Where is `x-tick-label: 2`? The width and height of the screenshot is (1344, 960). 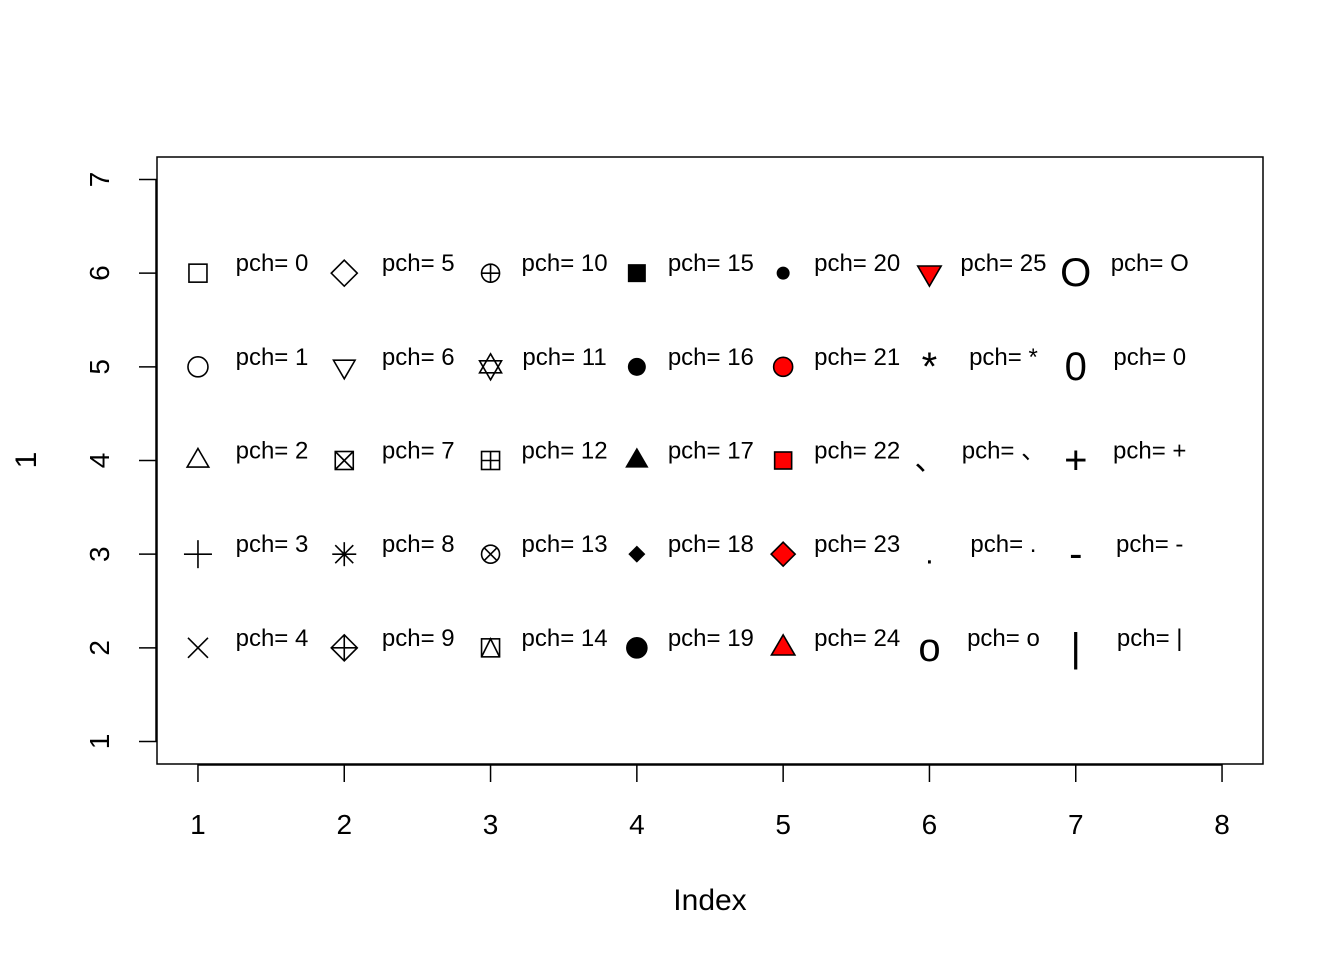 x-tick-label: 2 is located at coordinates (344, 824).